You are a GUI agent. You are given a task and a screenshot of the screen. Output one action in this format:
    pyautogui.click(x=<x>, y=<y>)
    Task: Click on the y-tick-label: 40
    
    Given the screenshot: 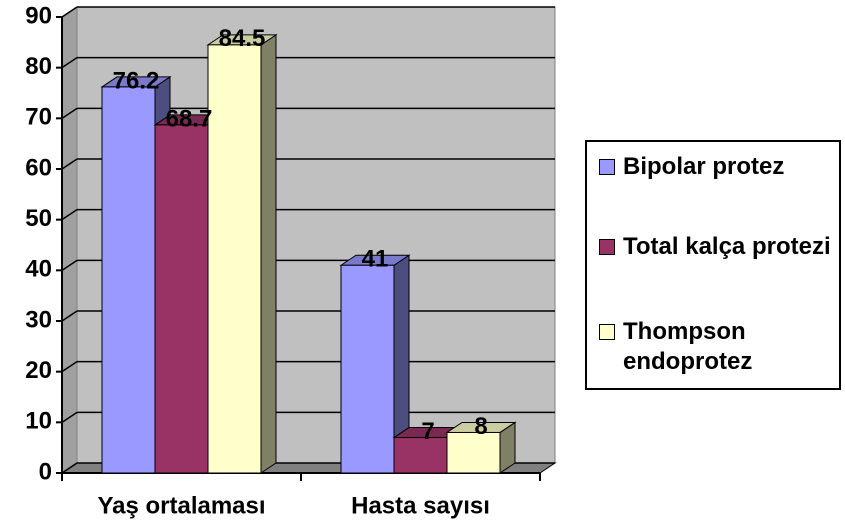 What is the action you would take?
    pyautogui.click(x=38, y=269)
    